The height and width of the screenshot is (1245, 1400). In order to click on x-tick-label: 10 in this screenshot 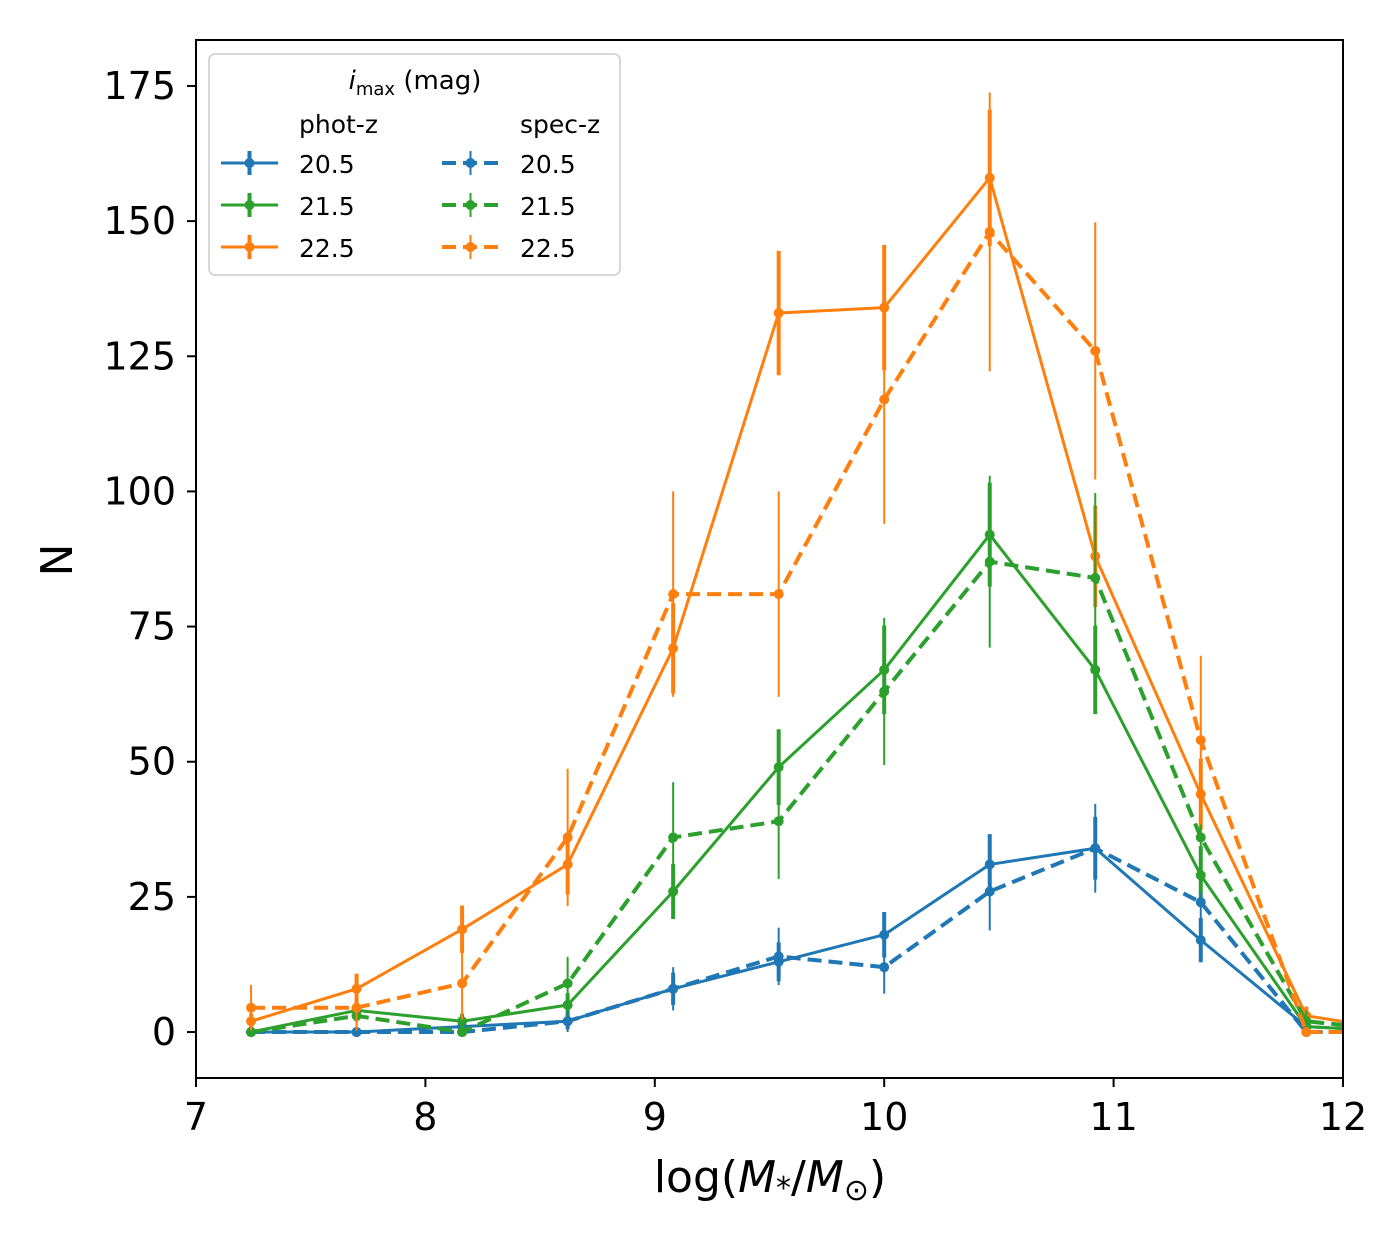, I will do `click(884, 1117)`.